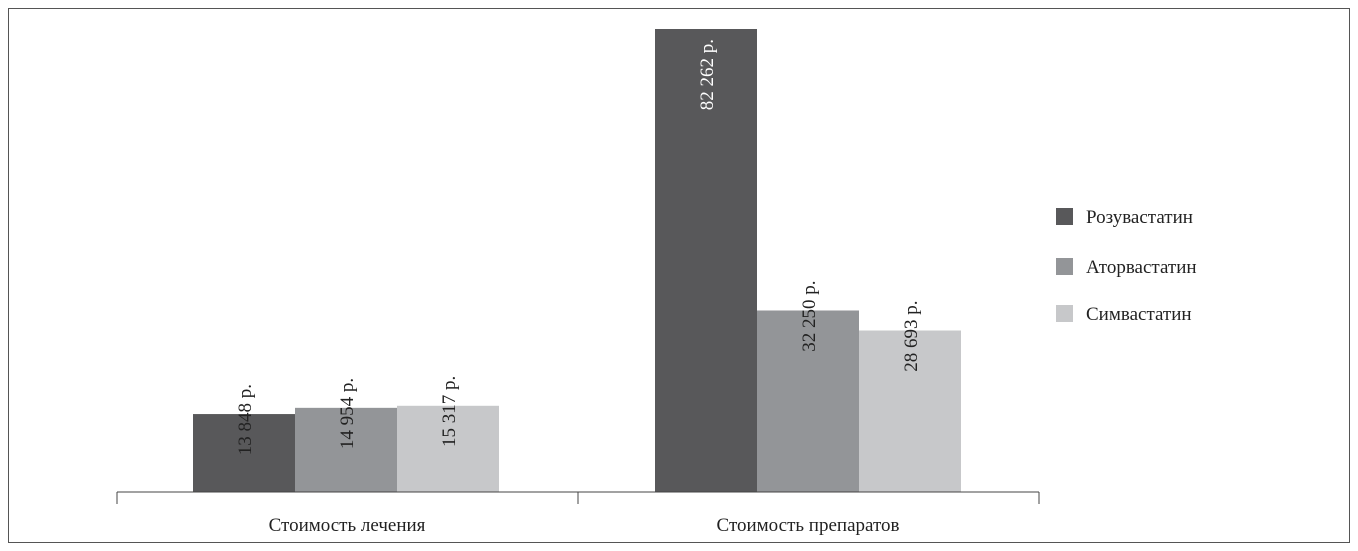 Image resolution: width=1358 pixels, height=551 pixels. Describe the element at coordinates (346, 449) in the screenshot. I see `bar-atorvastatin-treatment-cost` at that location.